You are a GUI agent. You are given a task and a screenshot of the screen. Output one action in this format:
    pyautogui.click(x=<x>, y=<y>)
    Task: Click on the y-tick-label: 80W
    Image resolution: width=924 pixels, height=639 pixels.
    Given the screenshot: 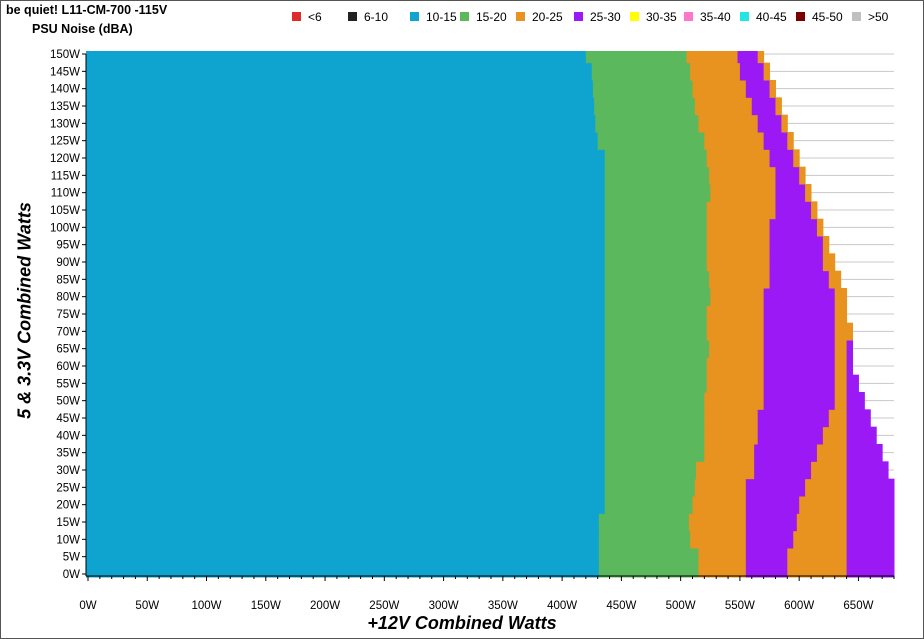 What is the action you would take?
    pyautogui.click(x=68, y=298)
    